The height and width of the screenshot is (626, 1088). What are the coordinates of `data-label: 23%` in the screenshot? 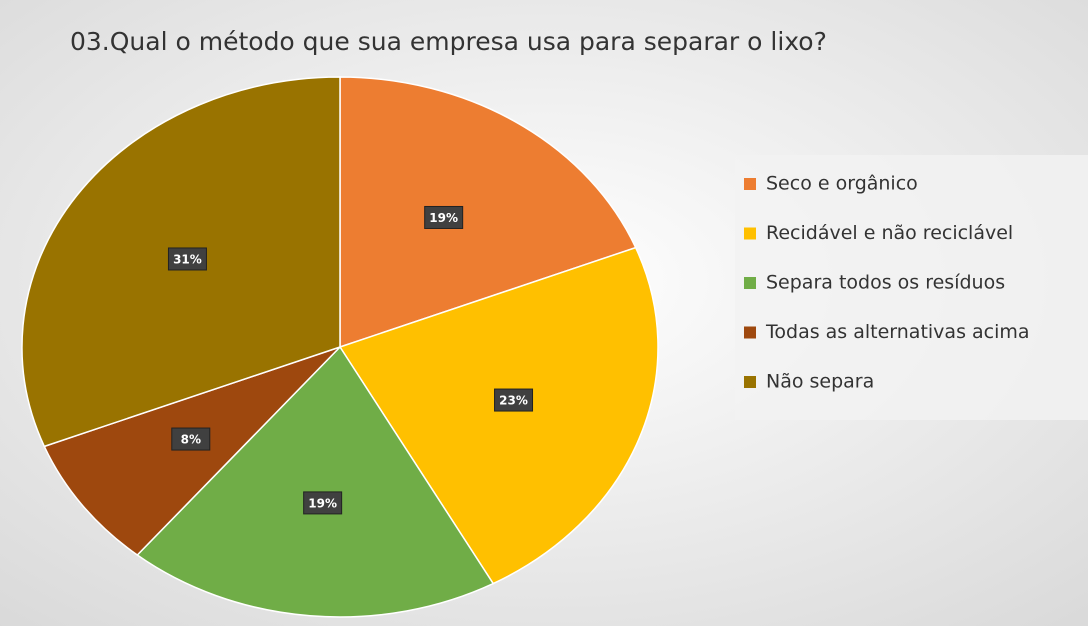 It's located at (513, 401).